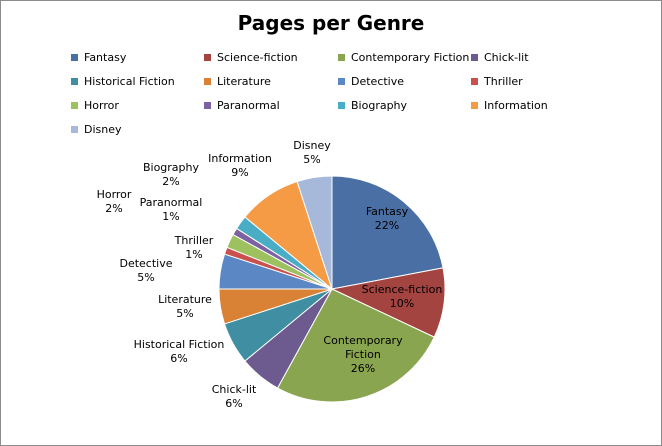  What do you see at coordinates (105, 57) in the screenshot?
I see `legend-label: Fantasy` at bounding box center [105, 57].